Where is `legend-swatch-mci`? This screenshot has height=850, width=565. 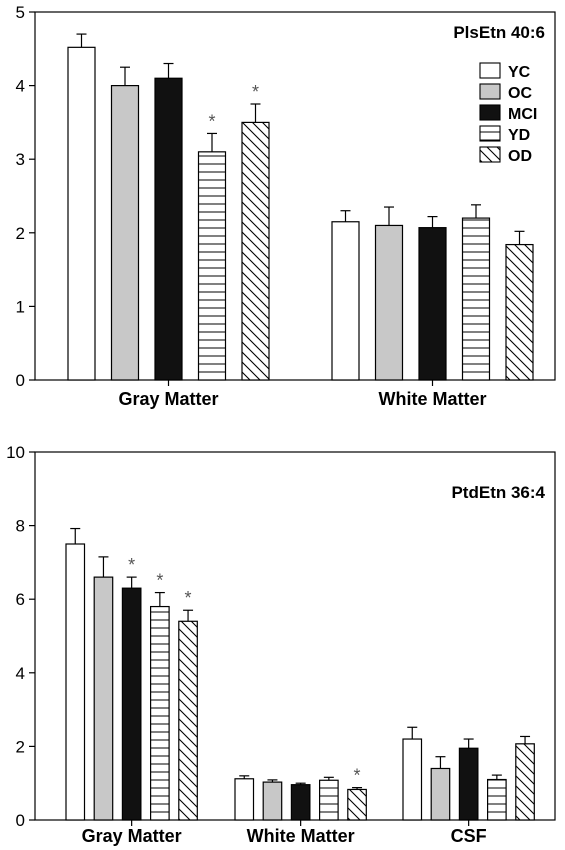 legend-swatch-mci is located at coordinates (490, 112).